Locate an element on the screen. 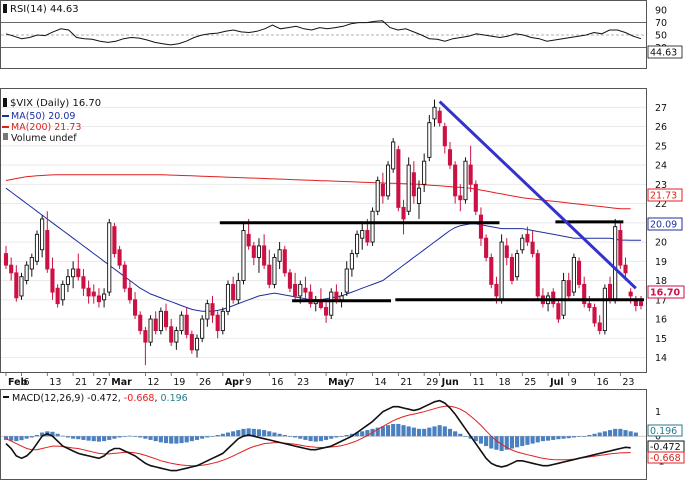 This screenshot has width=690, height=488. macd-line is located at coordinates (318, 435).